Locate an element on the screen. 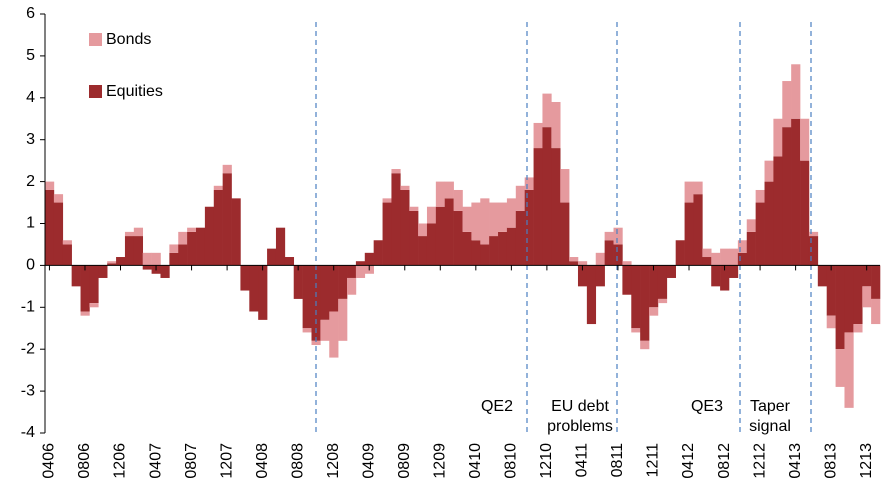 The image size is (882, 498). annotation: EU debt problems is located at coordinates (580, 416).